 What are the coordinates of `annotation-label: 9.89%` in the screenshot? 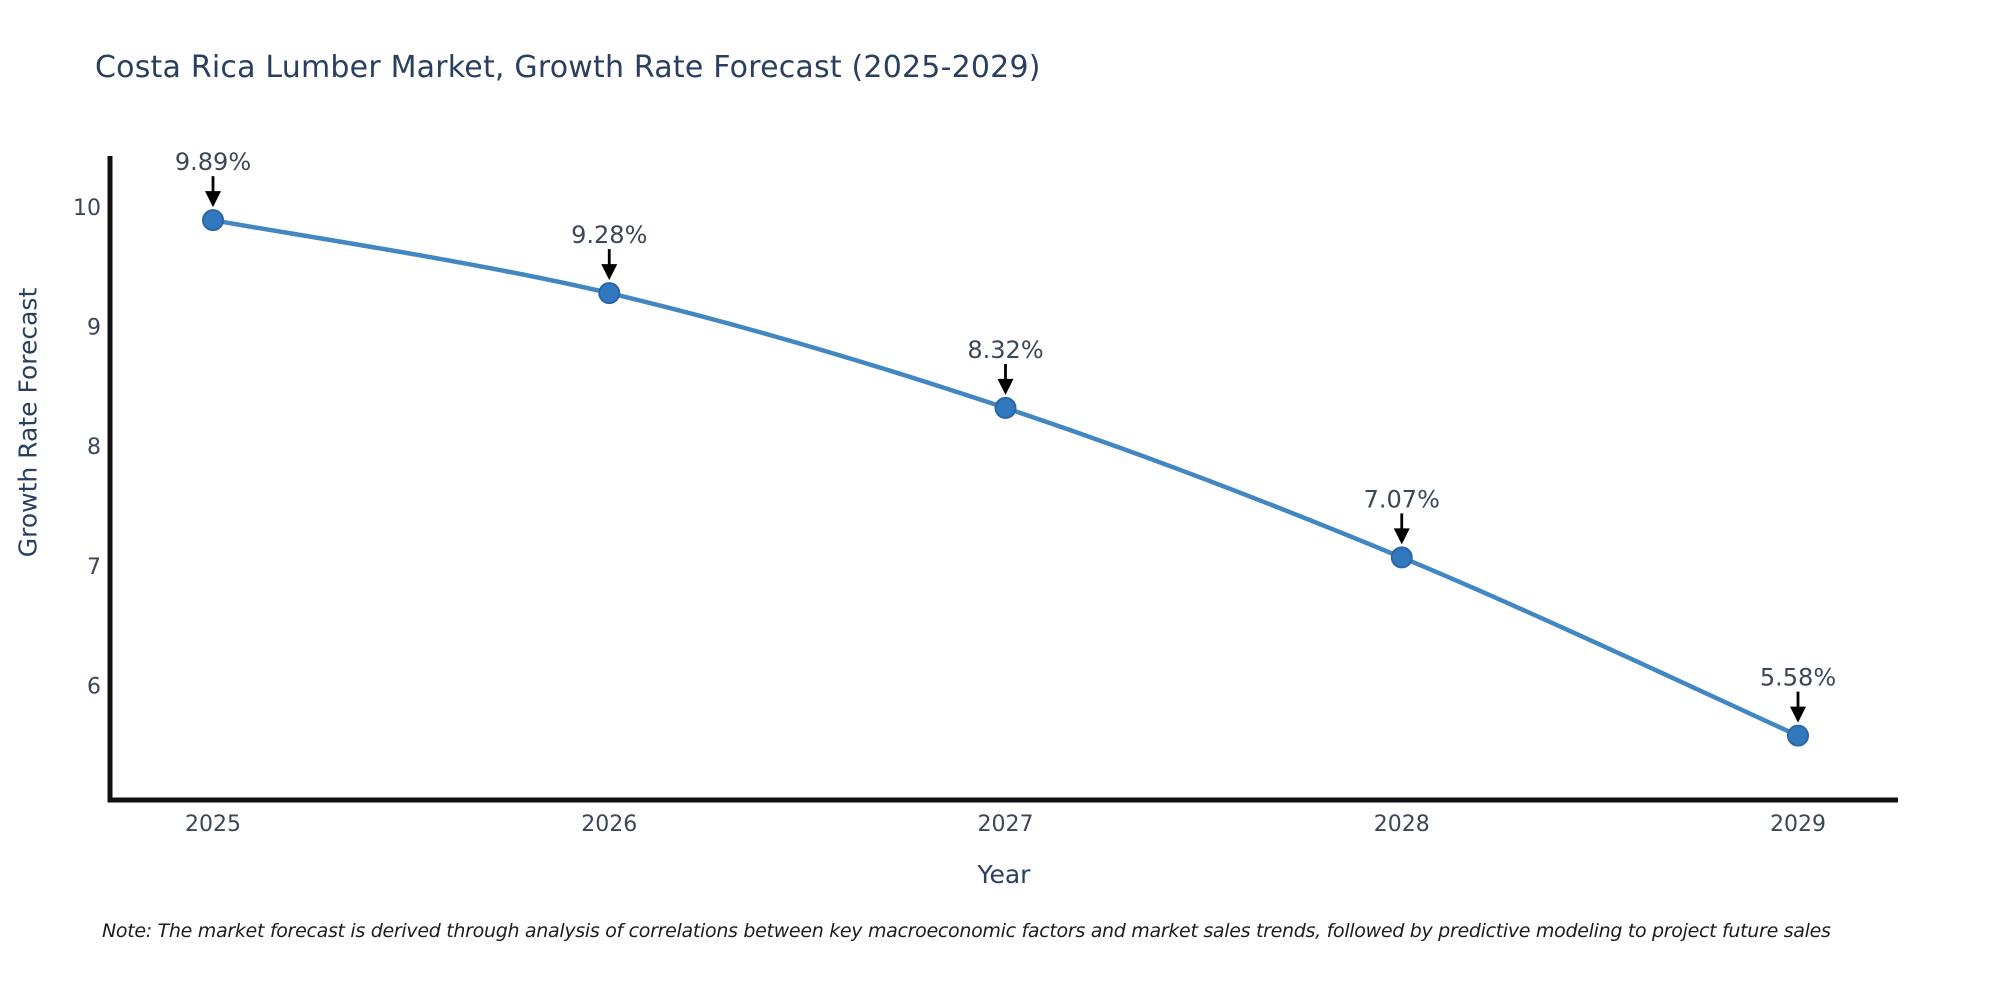 It's located at (213, 162).